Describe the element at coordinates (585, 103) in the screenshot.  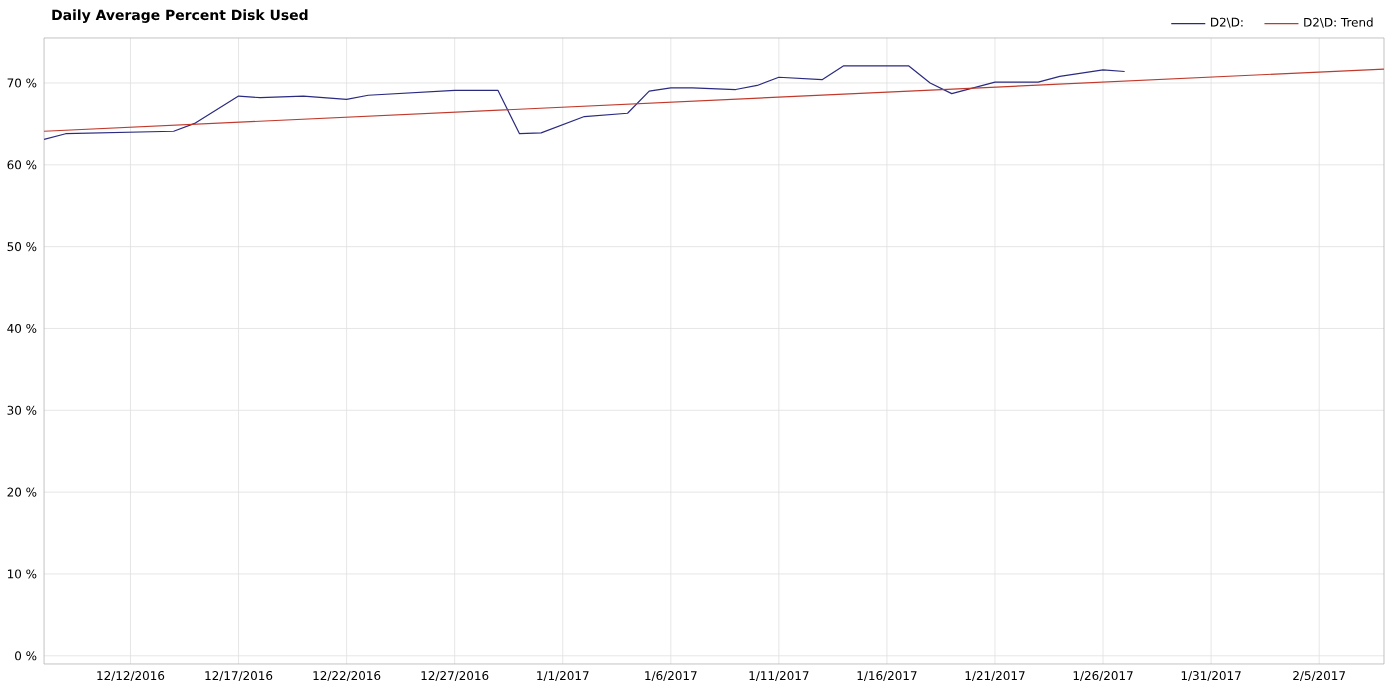
I see `line-series` at that location.